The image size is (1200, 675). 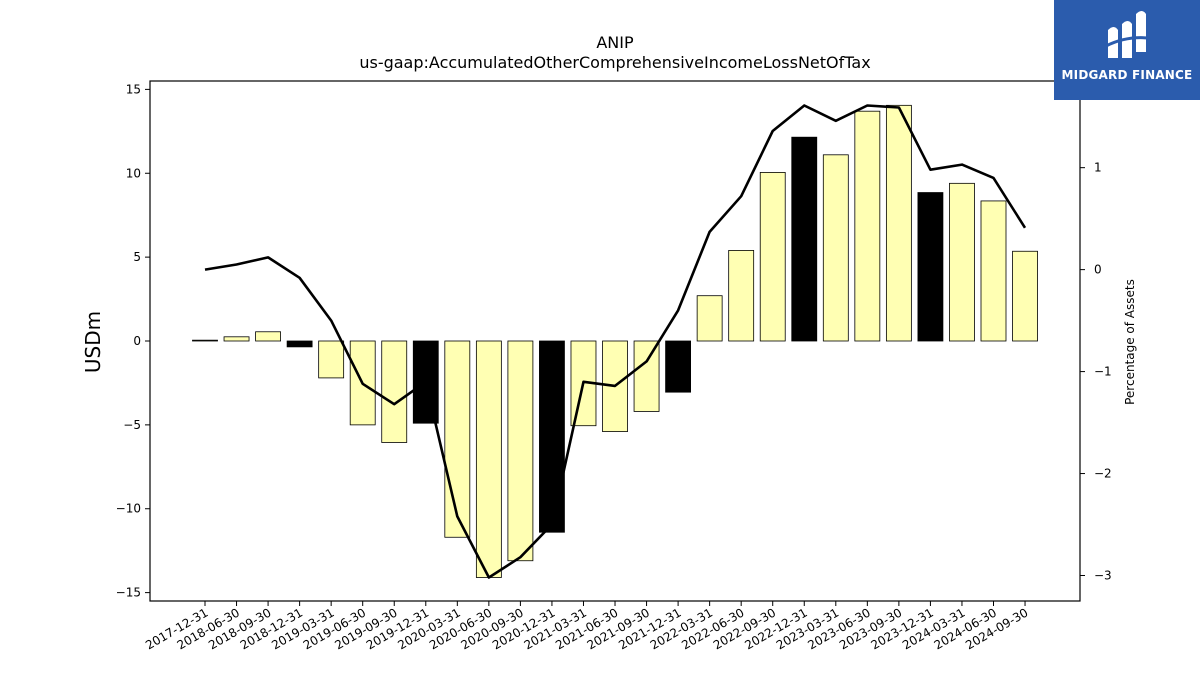 I want to click on y-tick-label: 0, so click(x=137, y=341).